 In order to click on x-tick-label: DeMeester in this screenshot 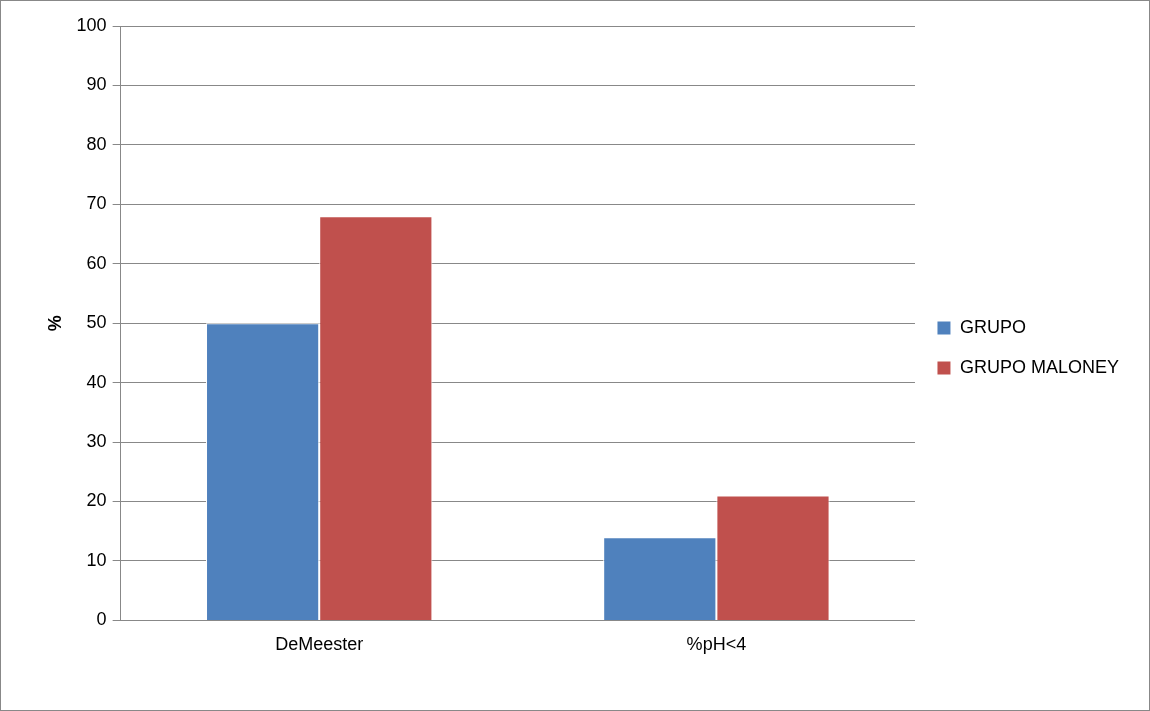, I will do `click(319, 644)`.